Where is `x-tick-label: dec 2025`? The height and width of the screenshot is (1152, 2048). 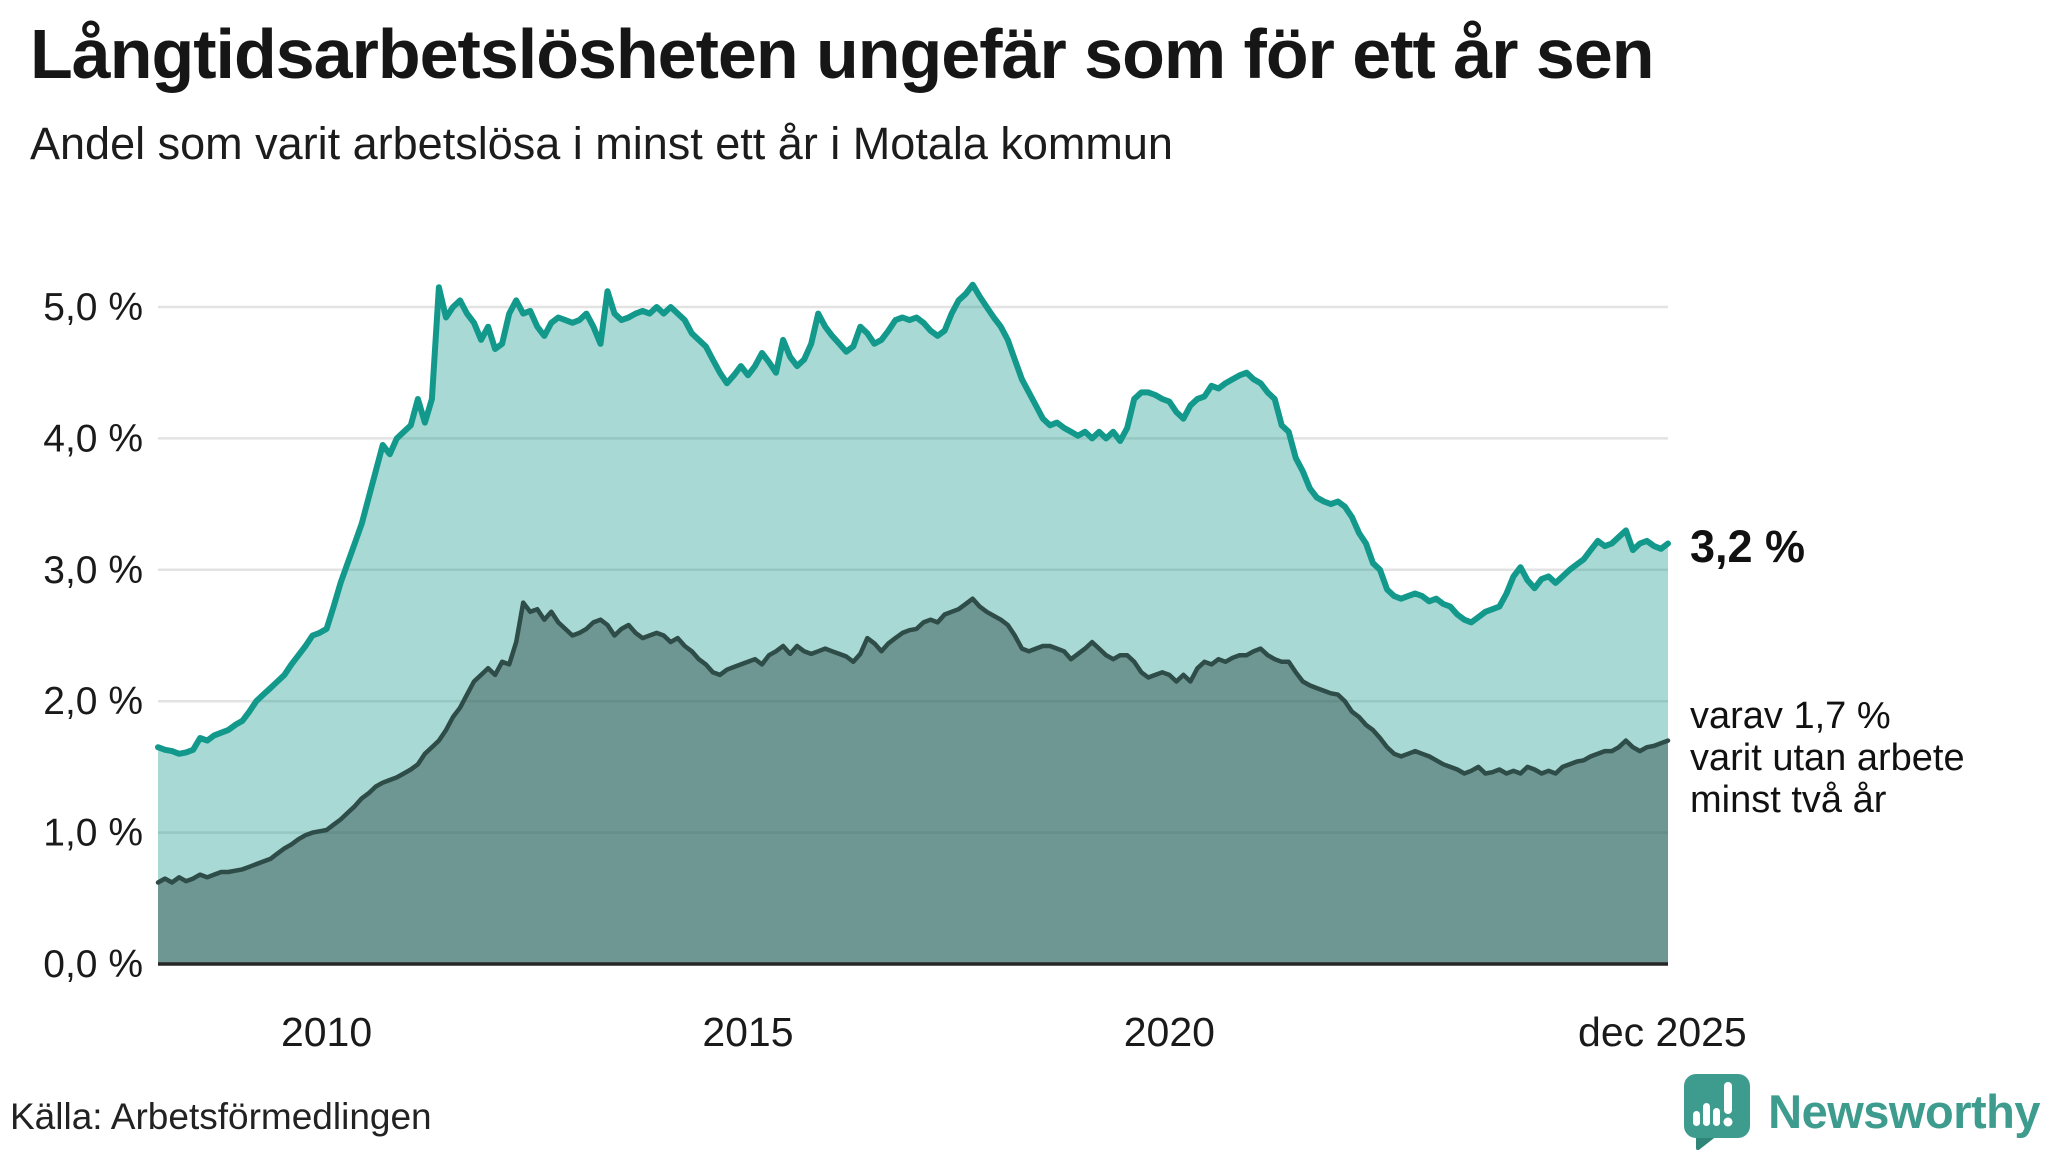
x-tick-label: dec 2025 is located at coordinates (1662, 1032).